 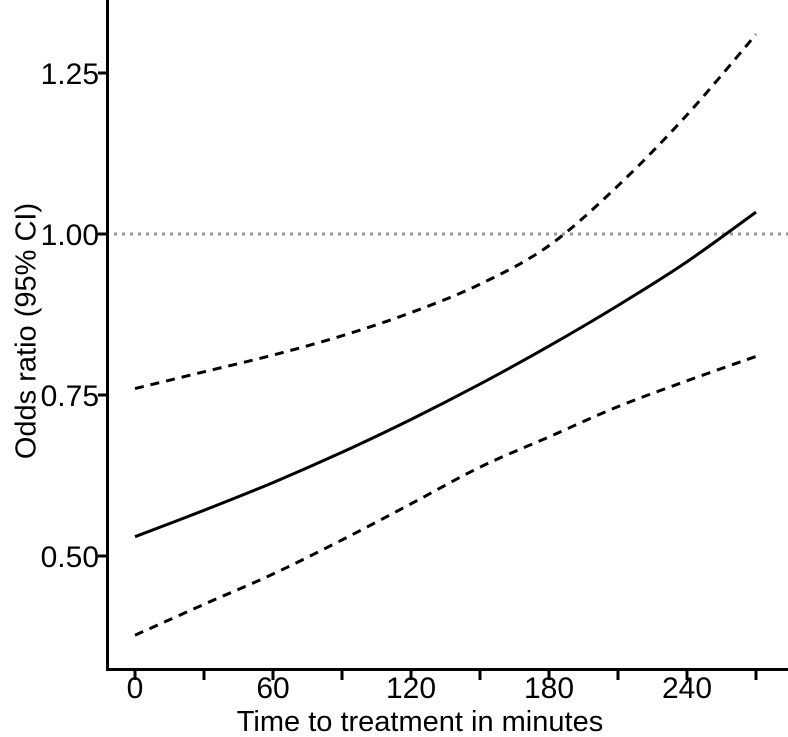 What do you see at coordinates (70, 396) in the screenshot?
I see `y-tick-label-0.75: 0.75` at bounding box center [70, 396].